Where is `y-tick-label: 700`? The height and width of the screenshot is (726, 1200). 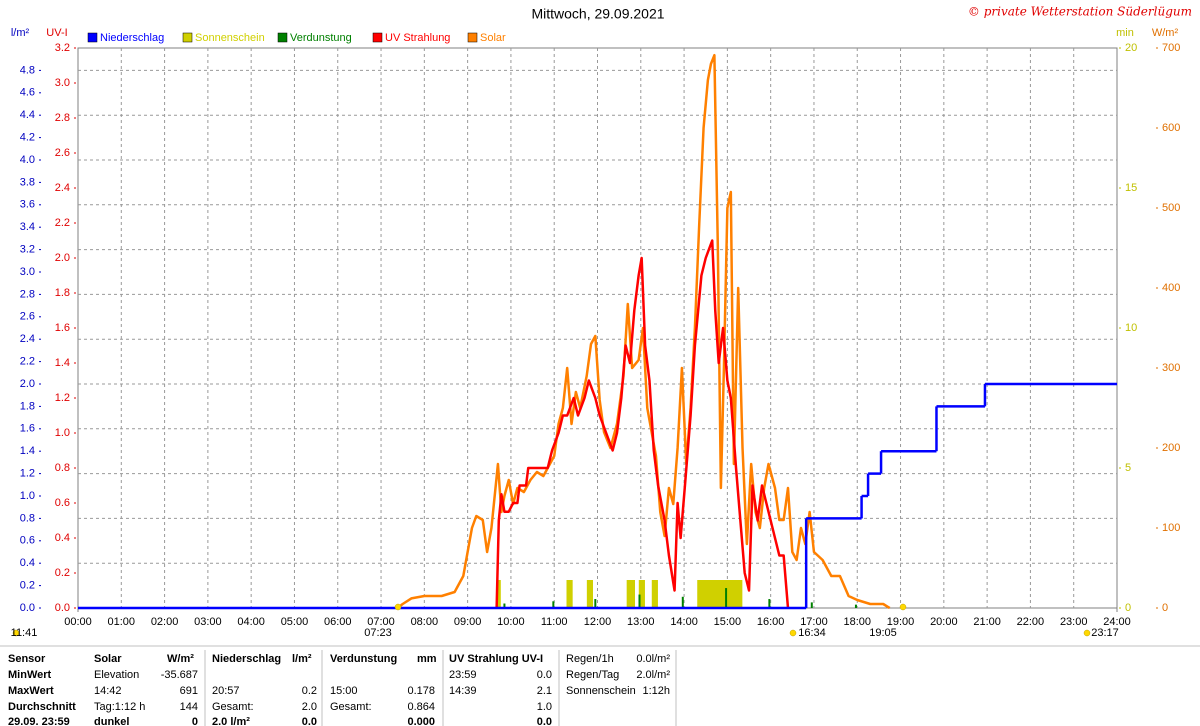
y-tick-label: 700 is located at coordinates (1171, 48).